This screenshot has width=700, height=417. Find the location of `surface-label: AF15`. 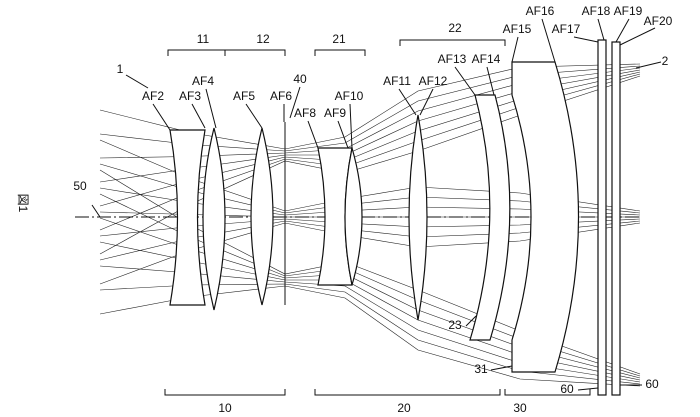

surface-label: AF15 is located at coordinates (517, 29).